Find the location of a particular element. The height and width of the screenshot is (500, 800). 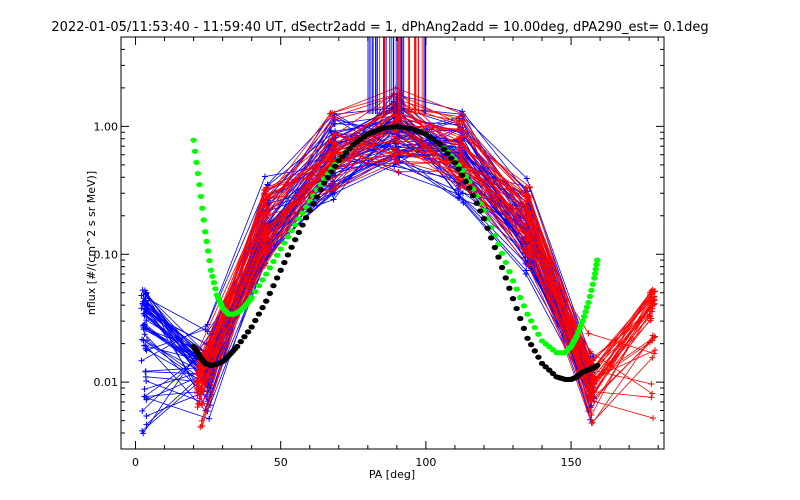

y-axis-label: nflux [#/(cm^2 s sr MeV)] is located at coordinates (91, 243).